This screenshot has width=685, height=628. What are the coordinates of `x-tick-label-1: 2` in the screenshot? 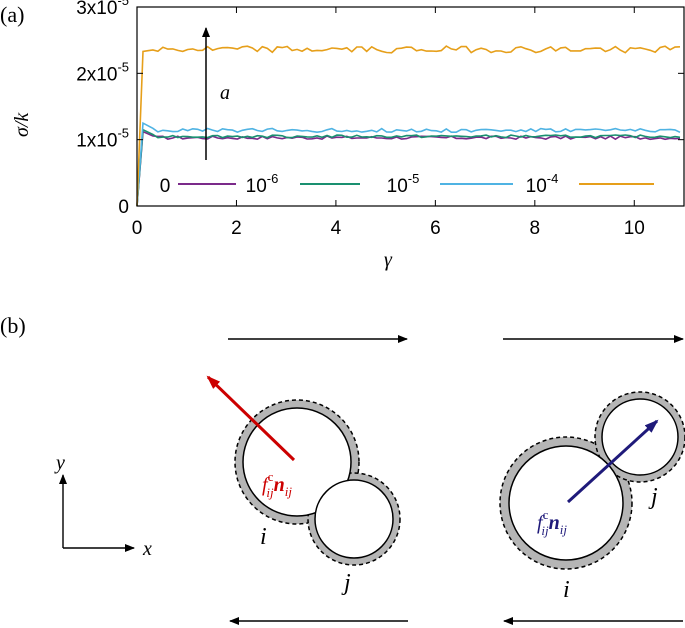 It's located at (236, 228).